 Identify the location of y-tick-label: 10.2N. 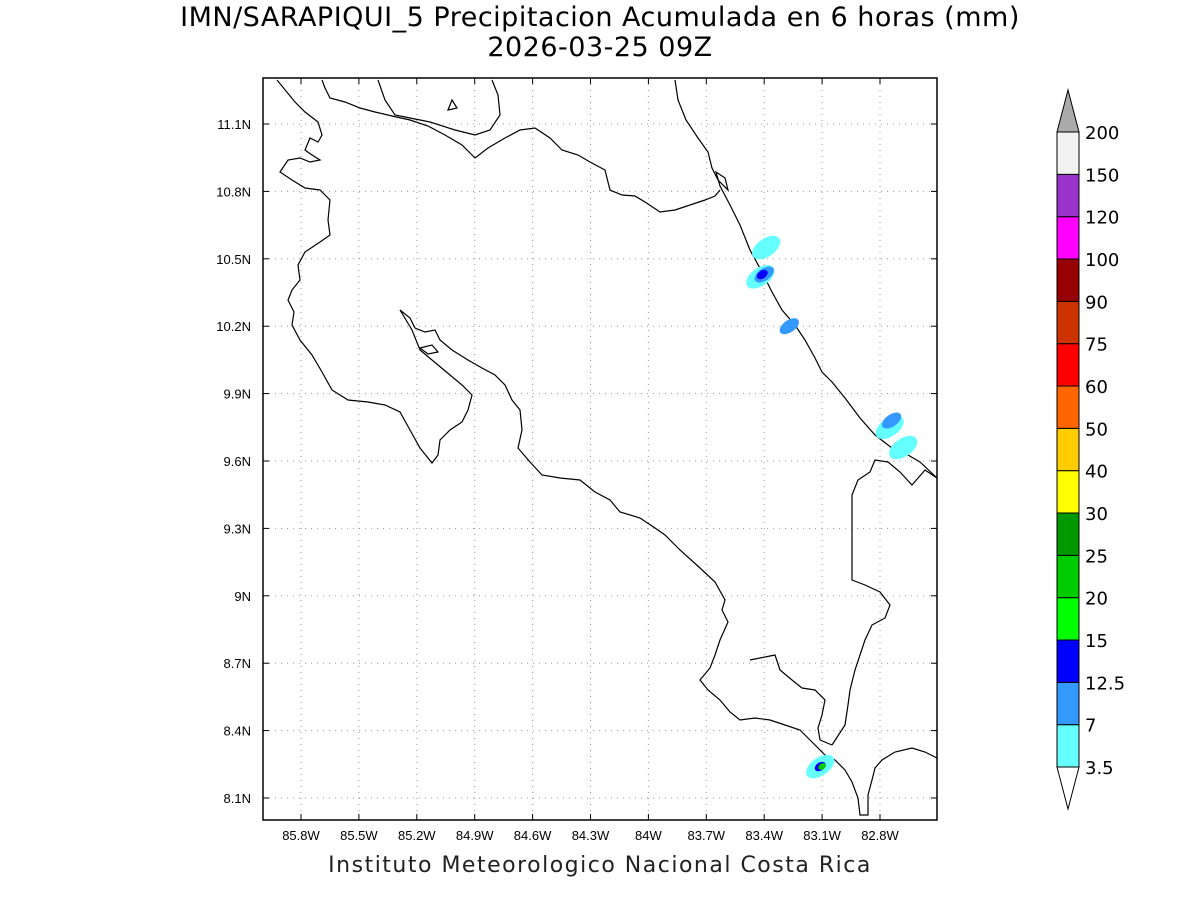
(233, 326).